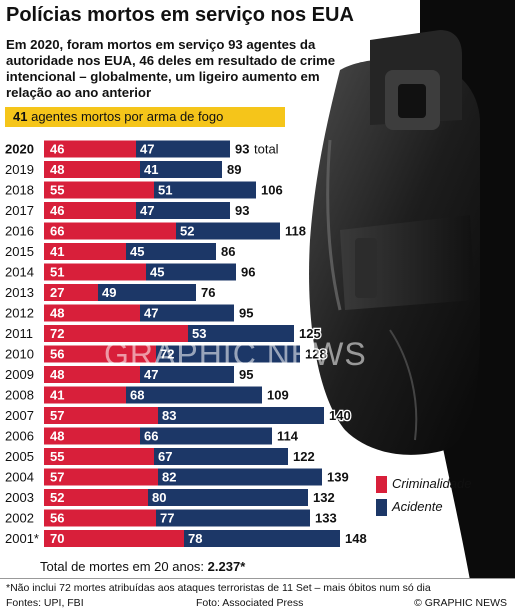 The width and height of the screenshot is (515, 614). Describe the element at coordinates (304, 456) in the screenshot. I see `total-label: 122` at that location.